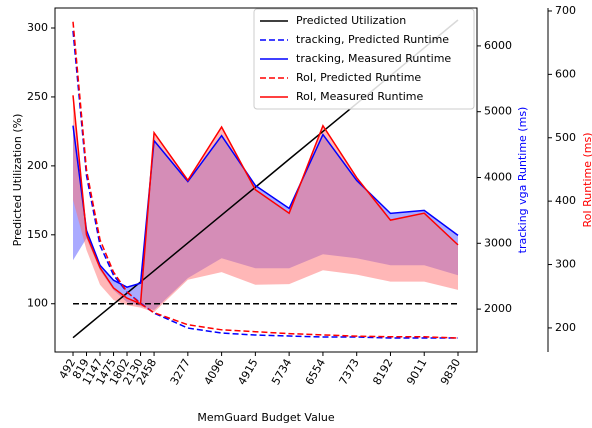  What do you see at coordinates (498, 111) in the screenshot?
I see `y2-tick-label: 5000` at bounding box center [498, 111].